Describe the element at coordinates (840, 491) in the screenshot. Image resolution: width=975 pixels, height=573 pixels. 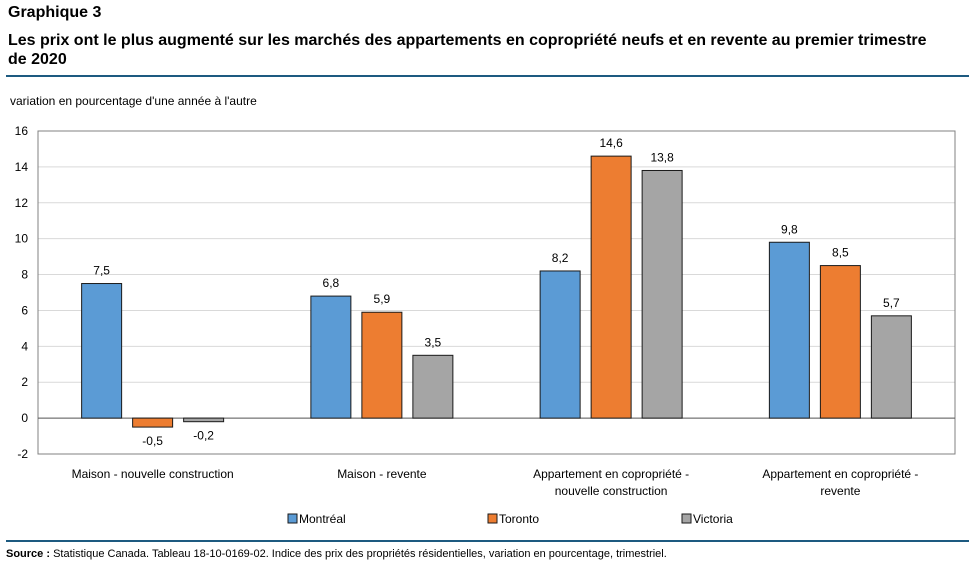
I see `x-tick-label: revente` at that location.